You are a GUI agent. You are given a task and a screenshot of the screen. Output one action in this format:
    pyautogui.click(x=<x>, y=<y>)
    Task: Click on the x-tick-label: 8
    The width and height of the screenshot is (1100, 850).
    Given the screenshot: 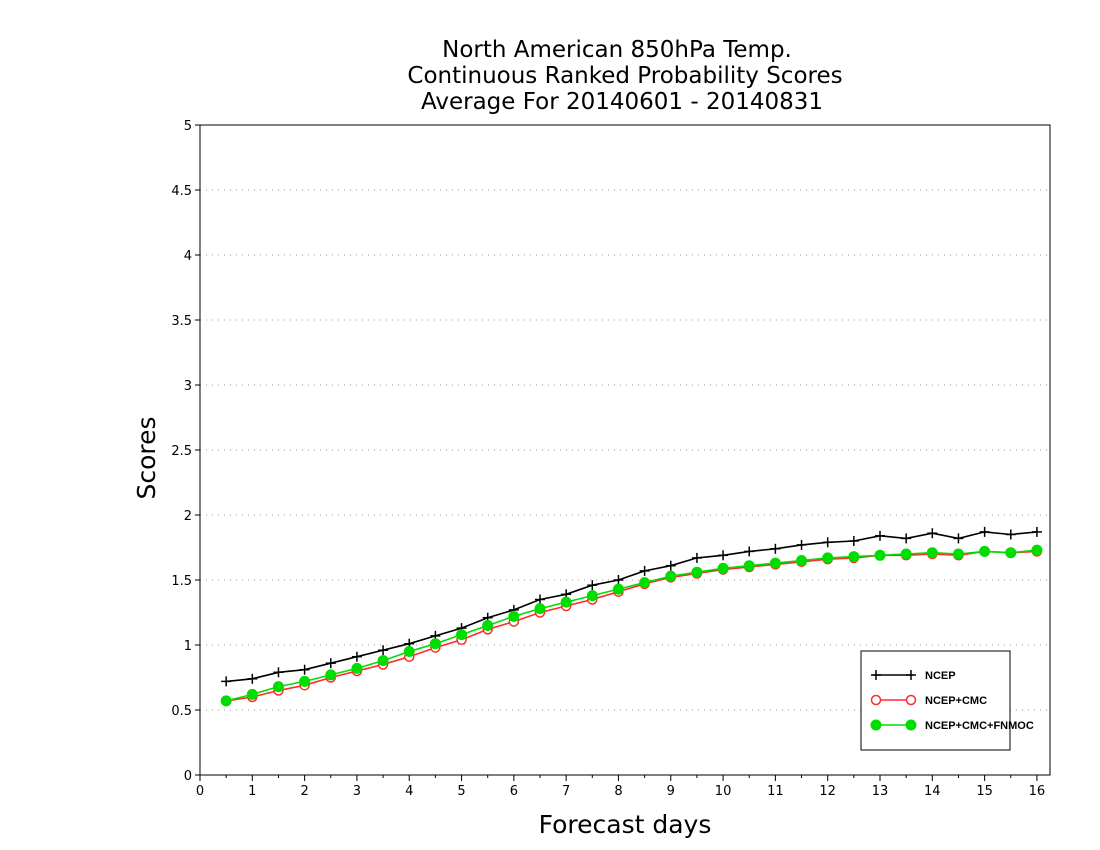 What is the action you would take?
    pyautogui.click(x=618, y=791)
    